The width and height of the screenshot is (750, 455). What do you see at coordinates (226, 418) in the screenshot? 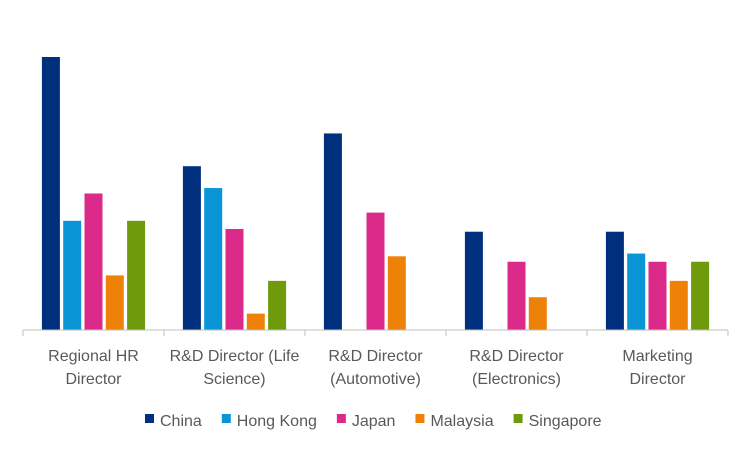
I see `legend-swatch-hong-kong` at bounding box center [226, 418].